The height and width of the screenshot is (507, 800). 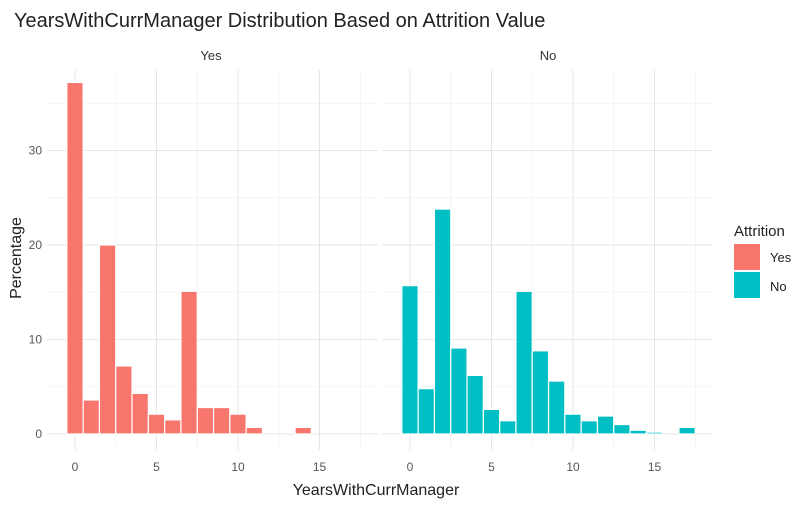 I want to click on y-tick-label: 10, so click(x=36, y=340).